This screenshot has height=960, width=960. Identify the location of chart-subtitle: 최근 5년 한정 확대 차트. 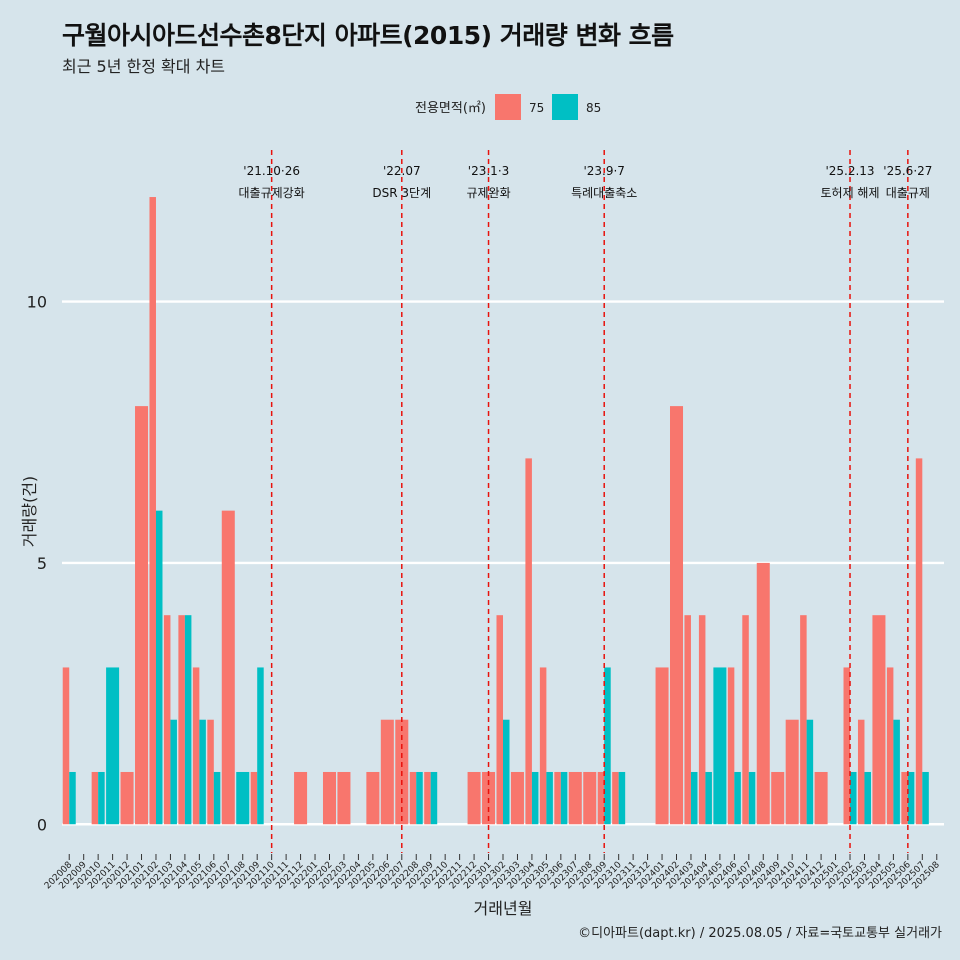
(144, 66).